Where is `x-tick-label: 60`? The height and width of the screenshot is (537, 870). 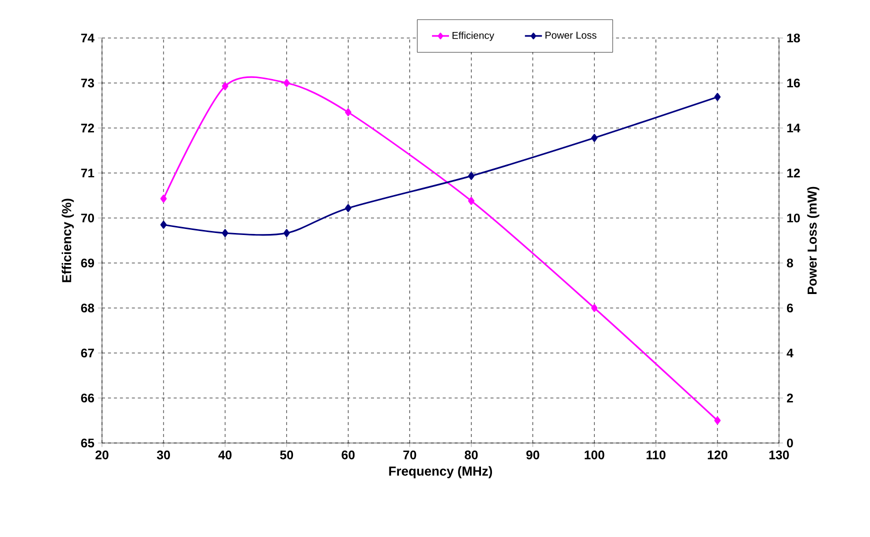
x-tick-label: 60 is located at coordinates (348, 455).